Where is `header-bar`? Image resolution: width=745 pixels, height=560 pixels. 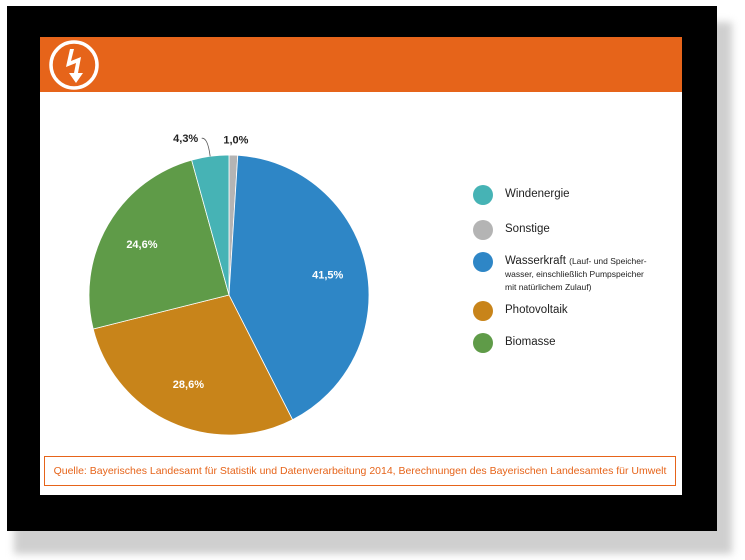
header-bar is located at coordinates (361, 64).